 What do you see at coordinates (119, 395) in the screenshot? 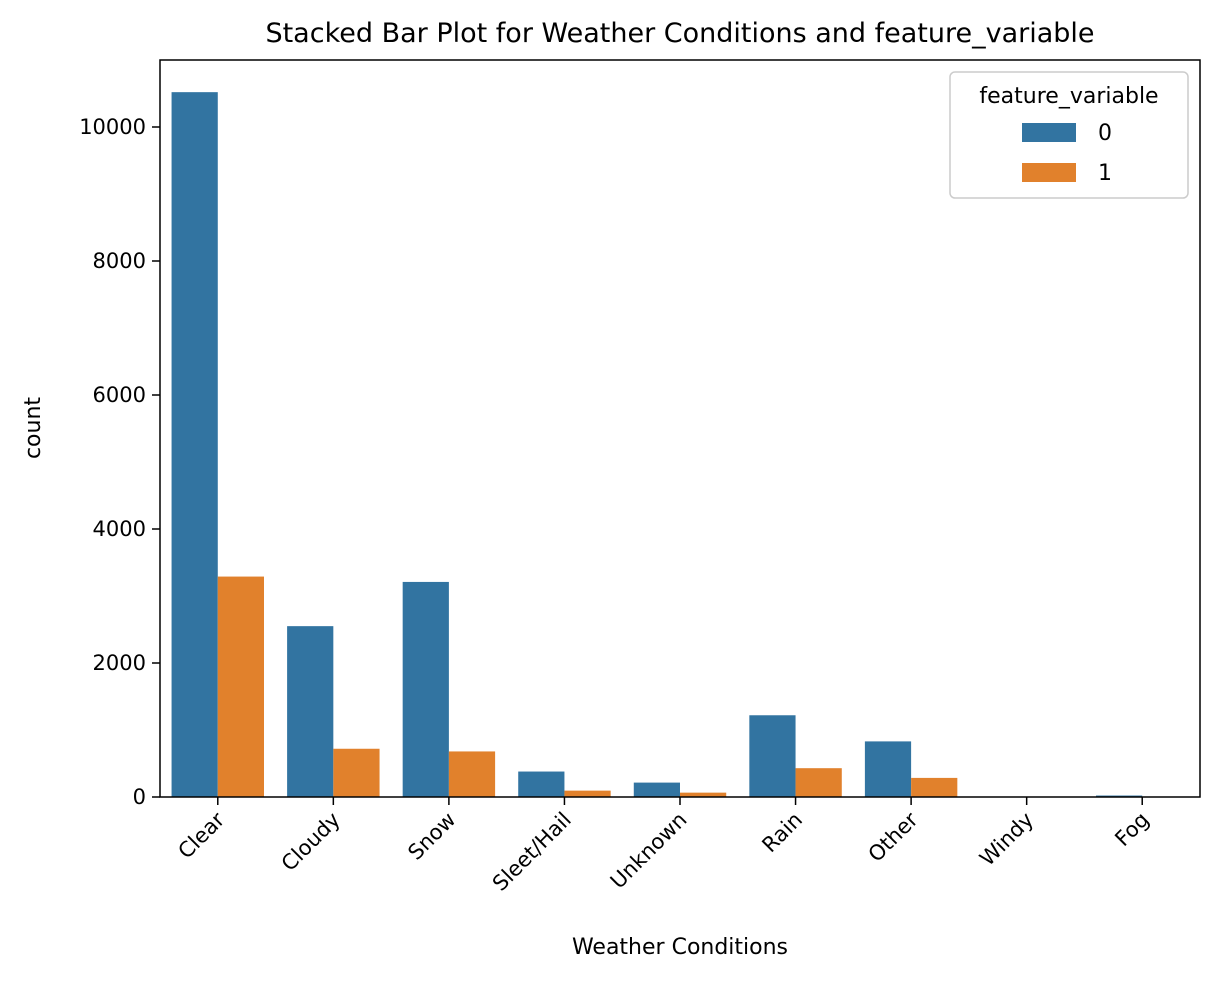
I see `y-tick-label: 6000` at bounding box center [119, 395].